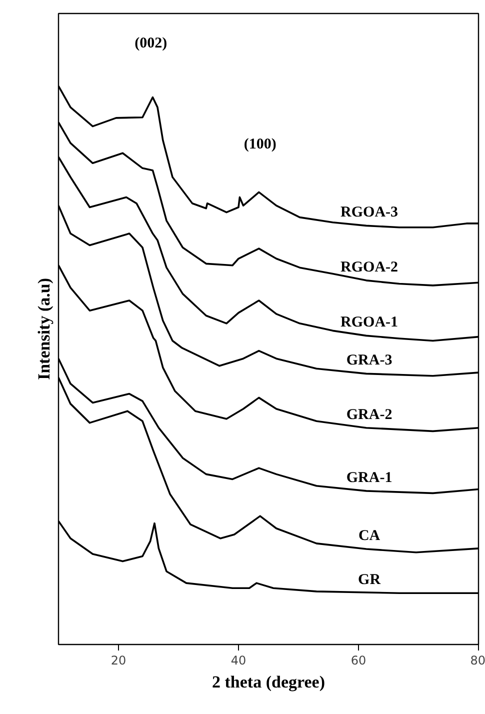  Describe the element at coordinates (358, 661) in the screenshot. I see `x-tick-label: 60` at that location.